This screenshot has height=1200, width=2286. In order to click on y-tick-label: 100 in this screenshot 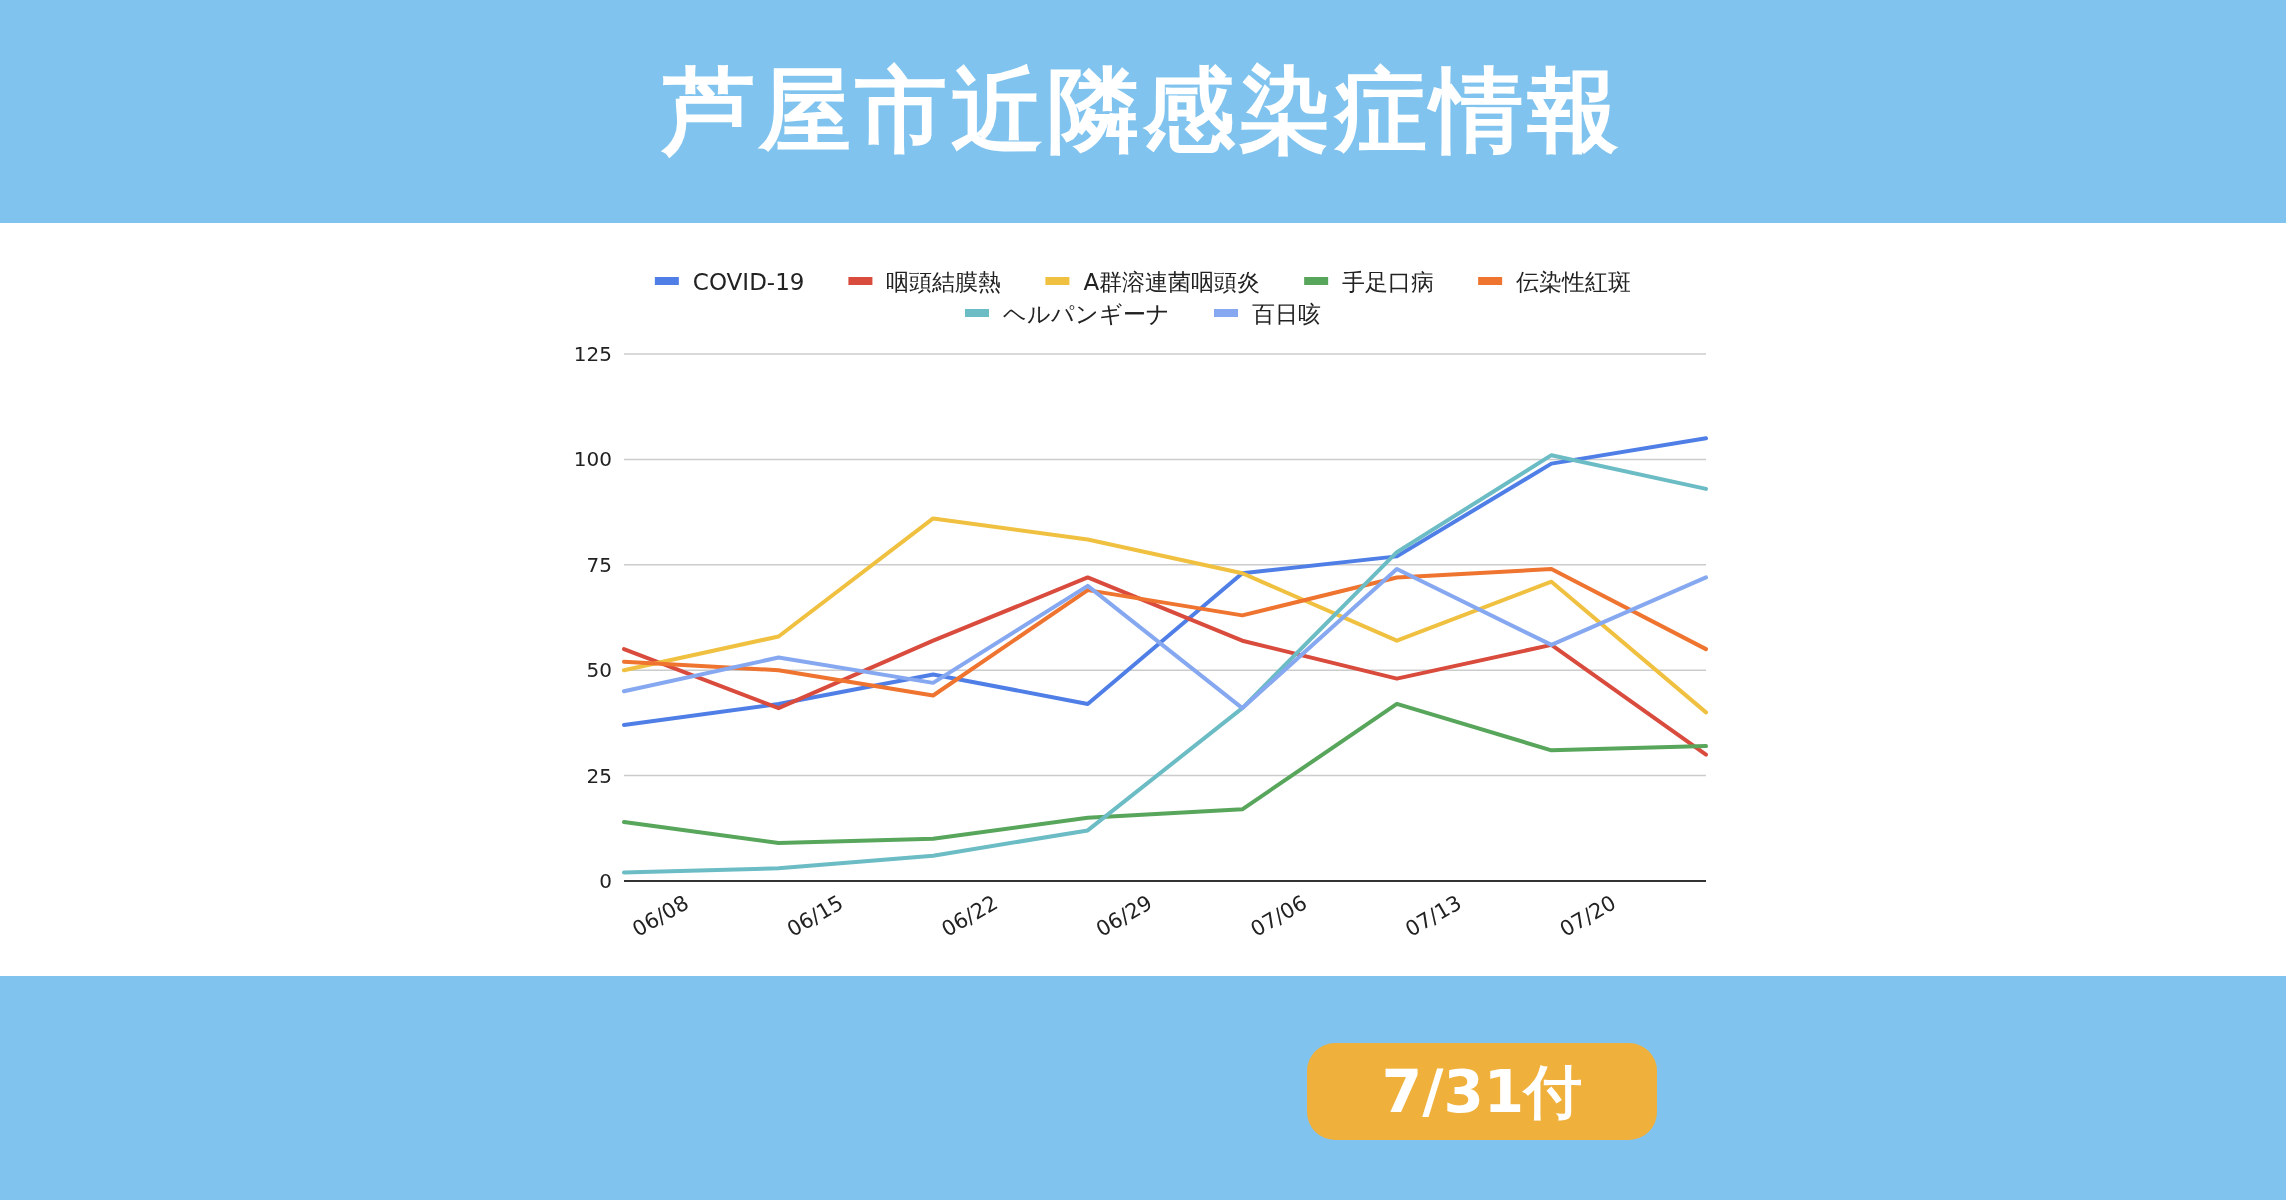, I will do `click(592, 459)`.